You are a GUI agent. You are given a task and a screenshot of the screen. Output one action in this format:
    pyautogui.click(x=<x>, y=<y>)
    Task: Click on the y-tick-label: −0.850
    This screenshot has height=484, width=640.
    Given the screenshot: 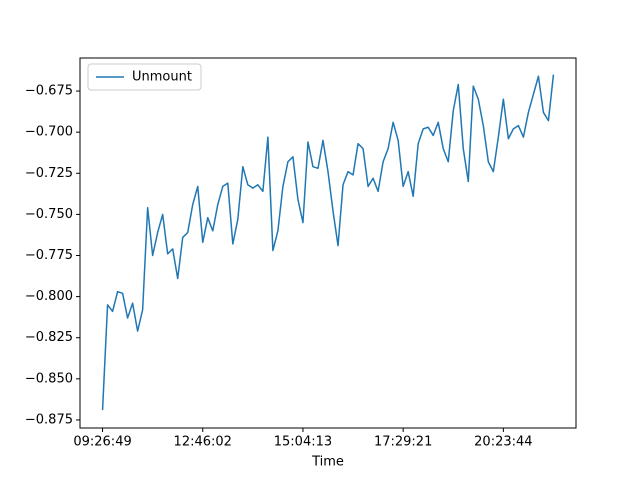 What is the action you would take?
    pyautogui.click(x=49, y=378)
    